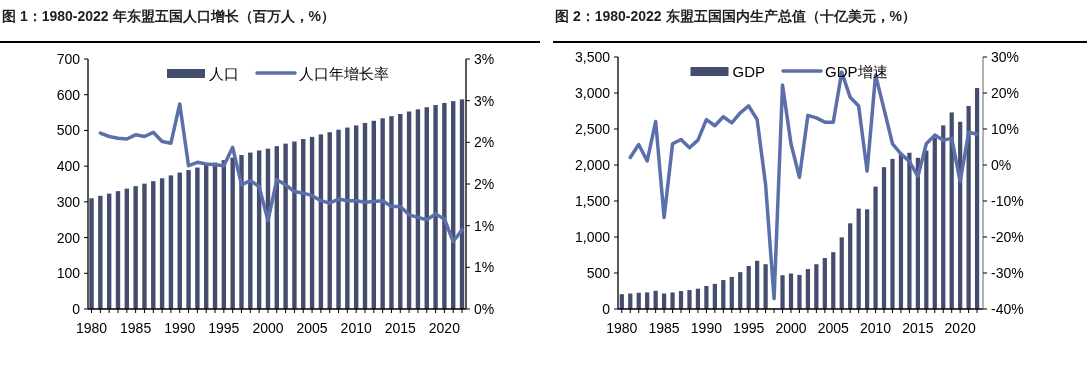  What do you see at coordinates (281, 173) in the screenshot?
I see `line-series` at bounding box center [281, 173].